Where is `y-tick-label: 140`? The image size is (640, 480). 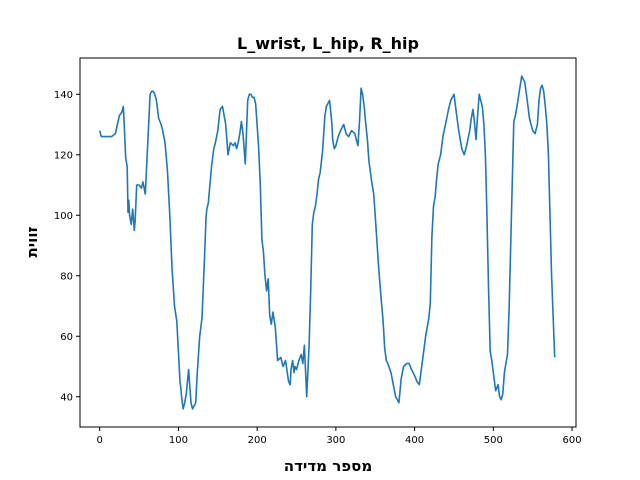
y-tick-label: 140 is located at coordinates (63, 95).